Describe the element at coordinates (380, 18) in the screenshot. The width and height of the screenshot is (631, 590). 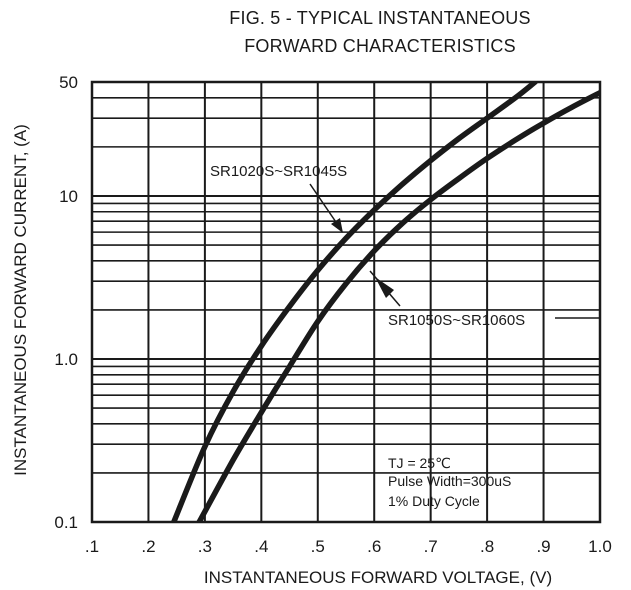
I see `chart-title-line1: FIG. 5 - TYPICAL INSTANTANEOUS` at that location.